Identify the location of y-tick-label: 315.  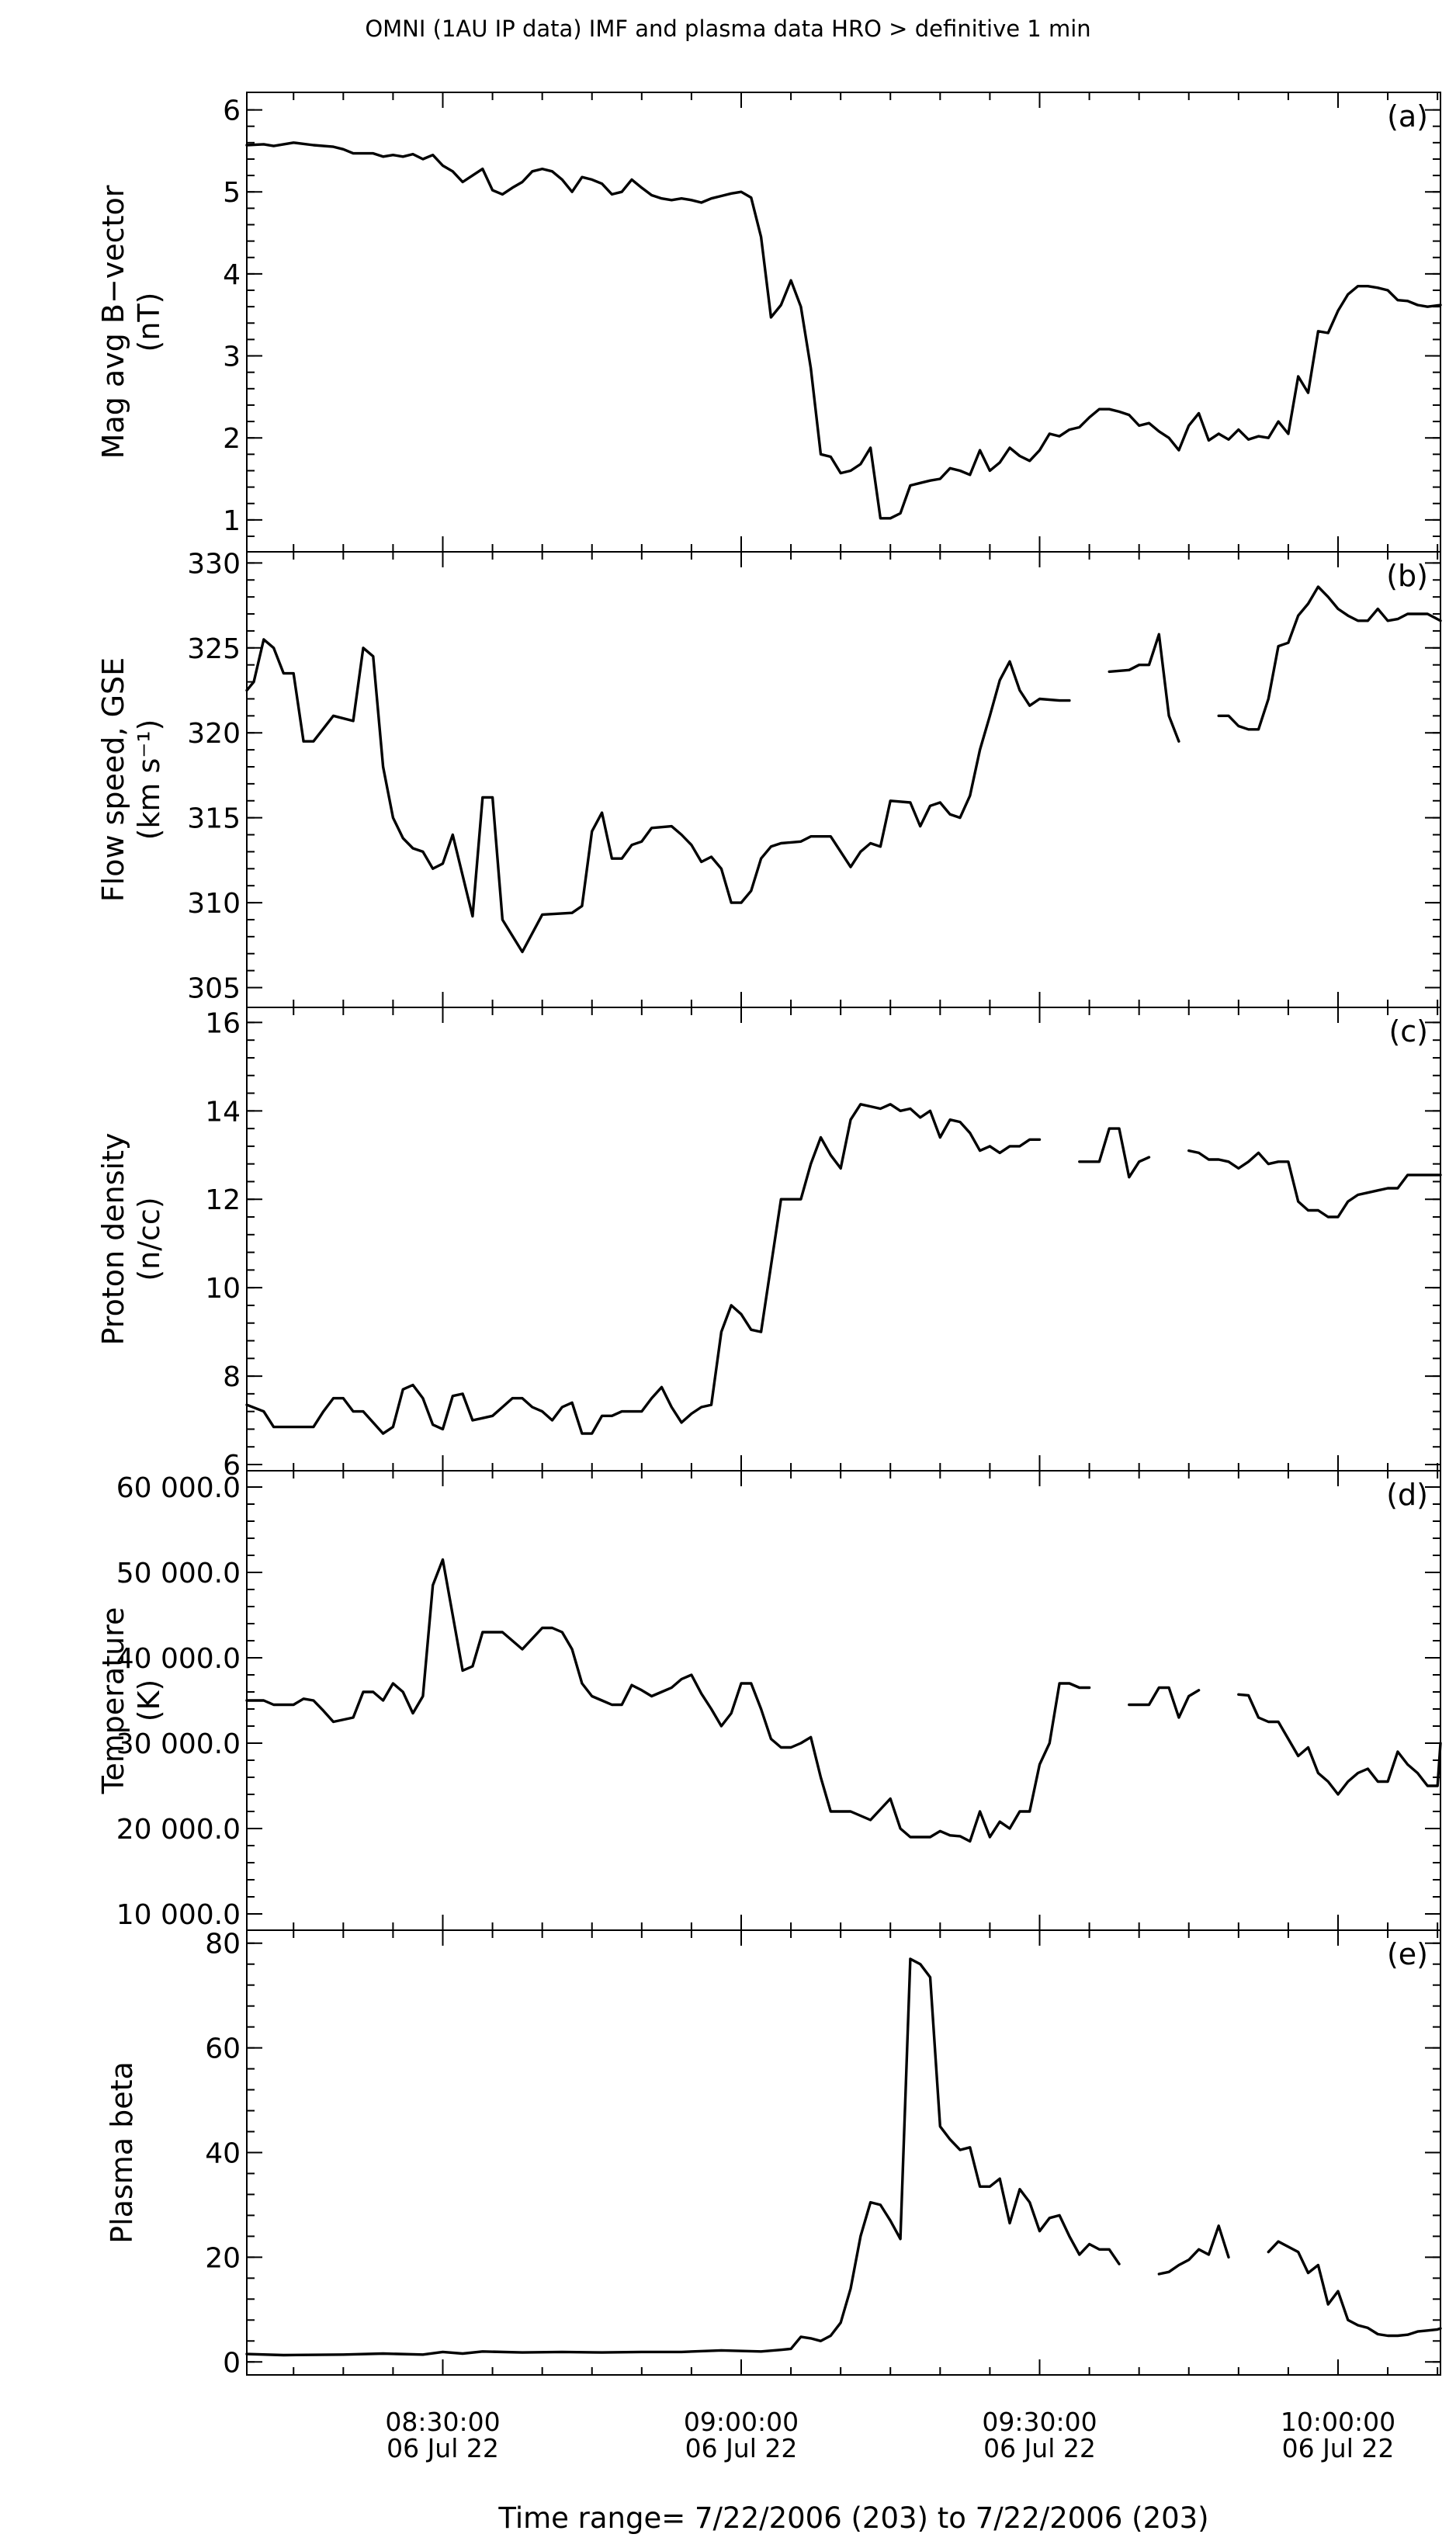
(214, 819).